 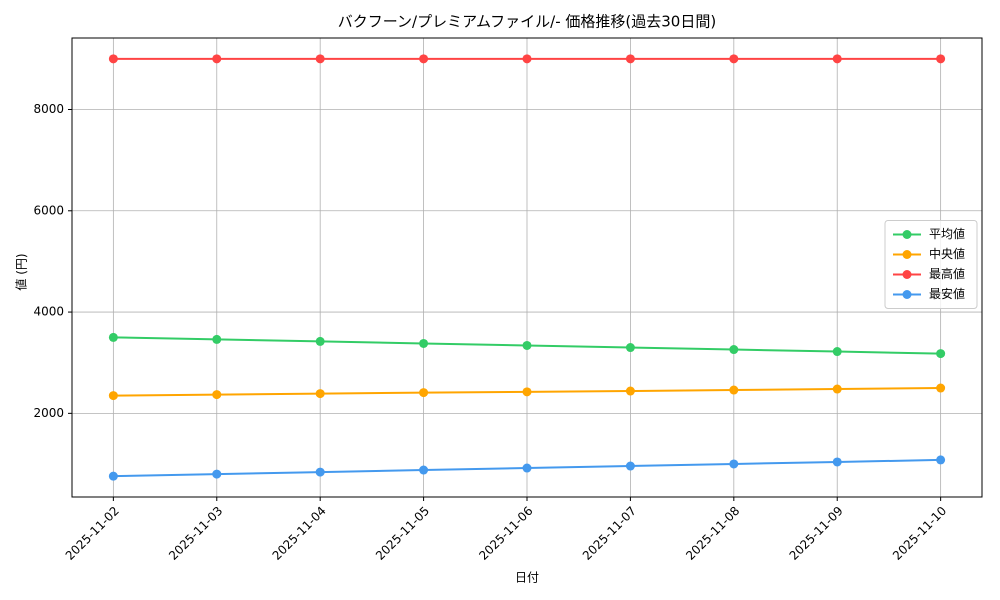 I want to click on legend-label: 最安値, so click(x=947, y=293).